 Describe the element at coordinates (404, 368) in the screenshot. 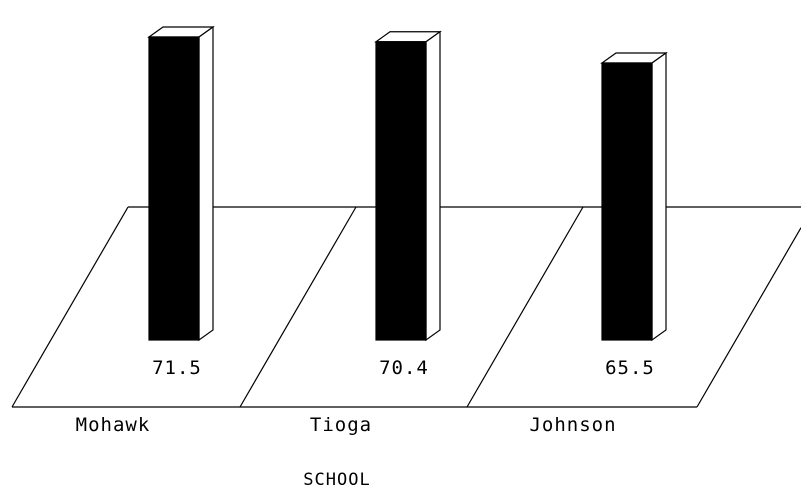

I see `value-label-tioga: 70.4` at that location.